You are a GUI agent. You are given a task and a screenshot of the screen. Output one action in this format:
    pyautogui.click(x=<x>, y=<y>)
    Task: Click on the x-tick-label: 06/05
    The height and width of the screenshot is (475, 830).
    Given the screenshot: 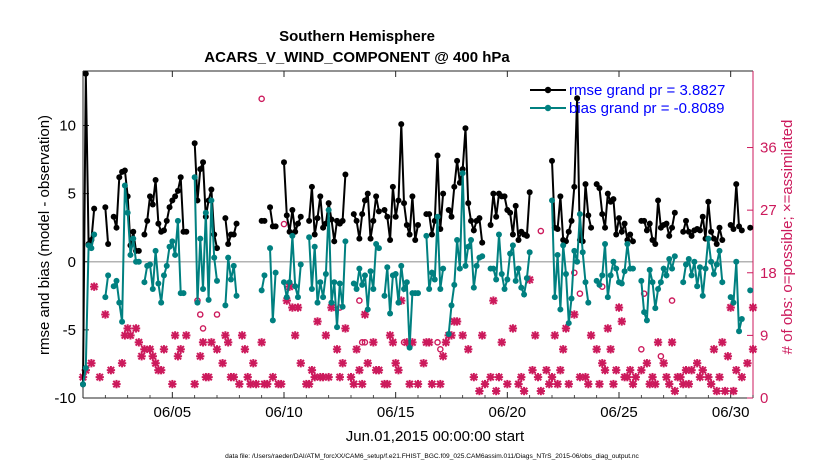 What is the action you would take?
    pyautogui.click(x=173, y=412)
    